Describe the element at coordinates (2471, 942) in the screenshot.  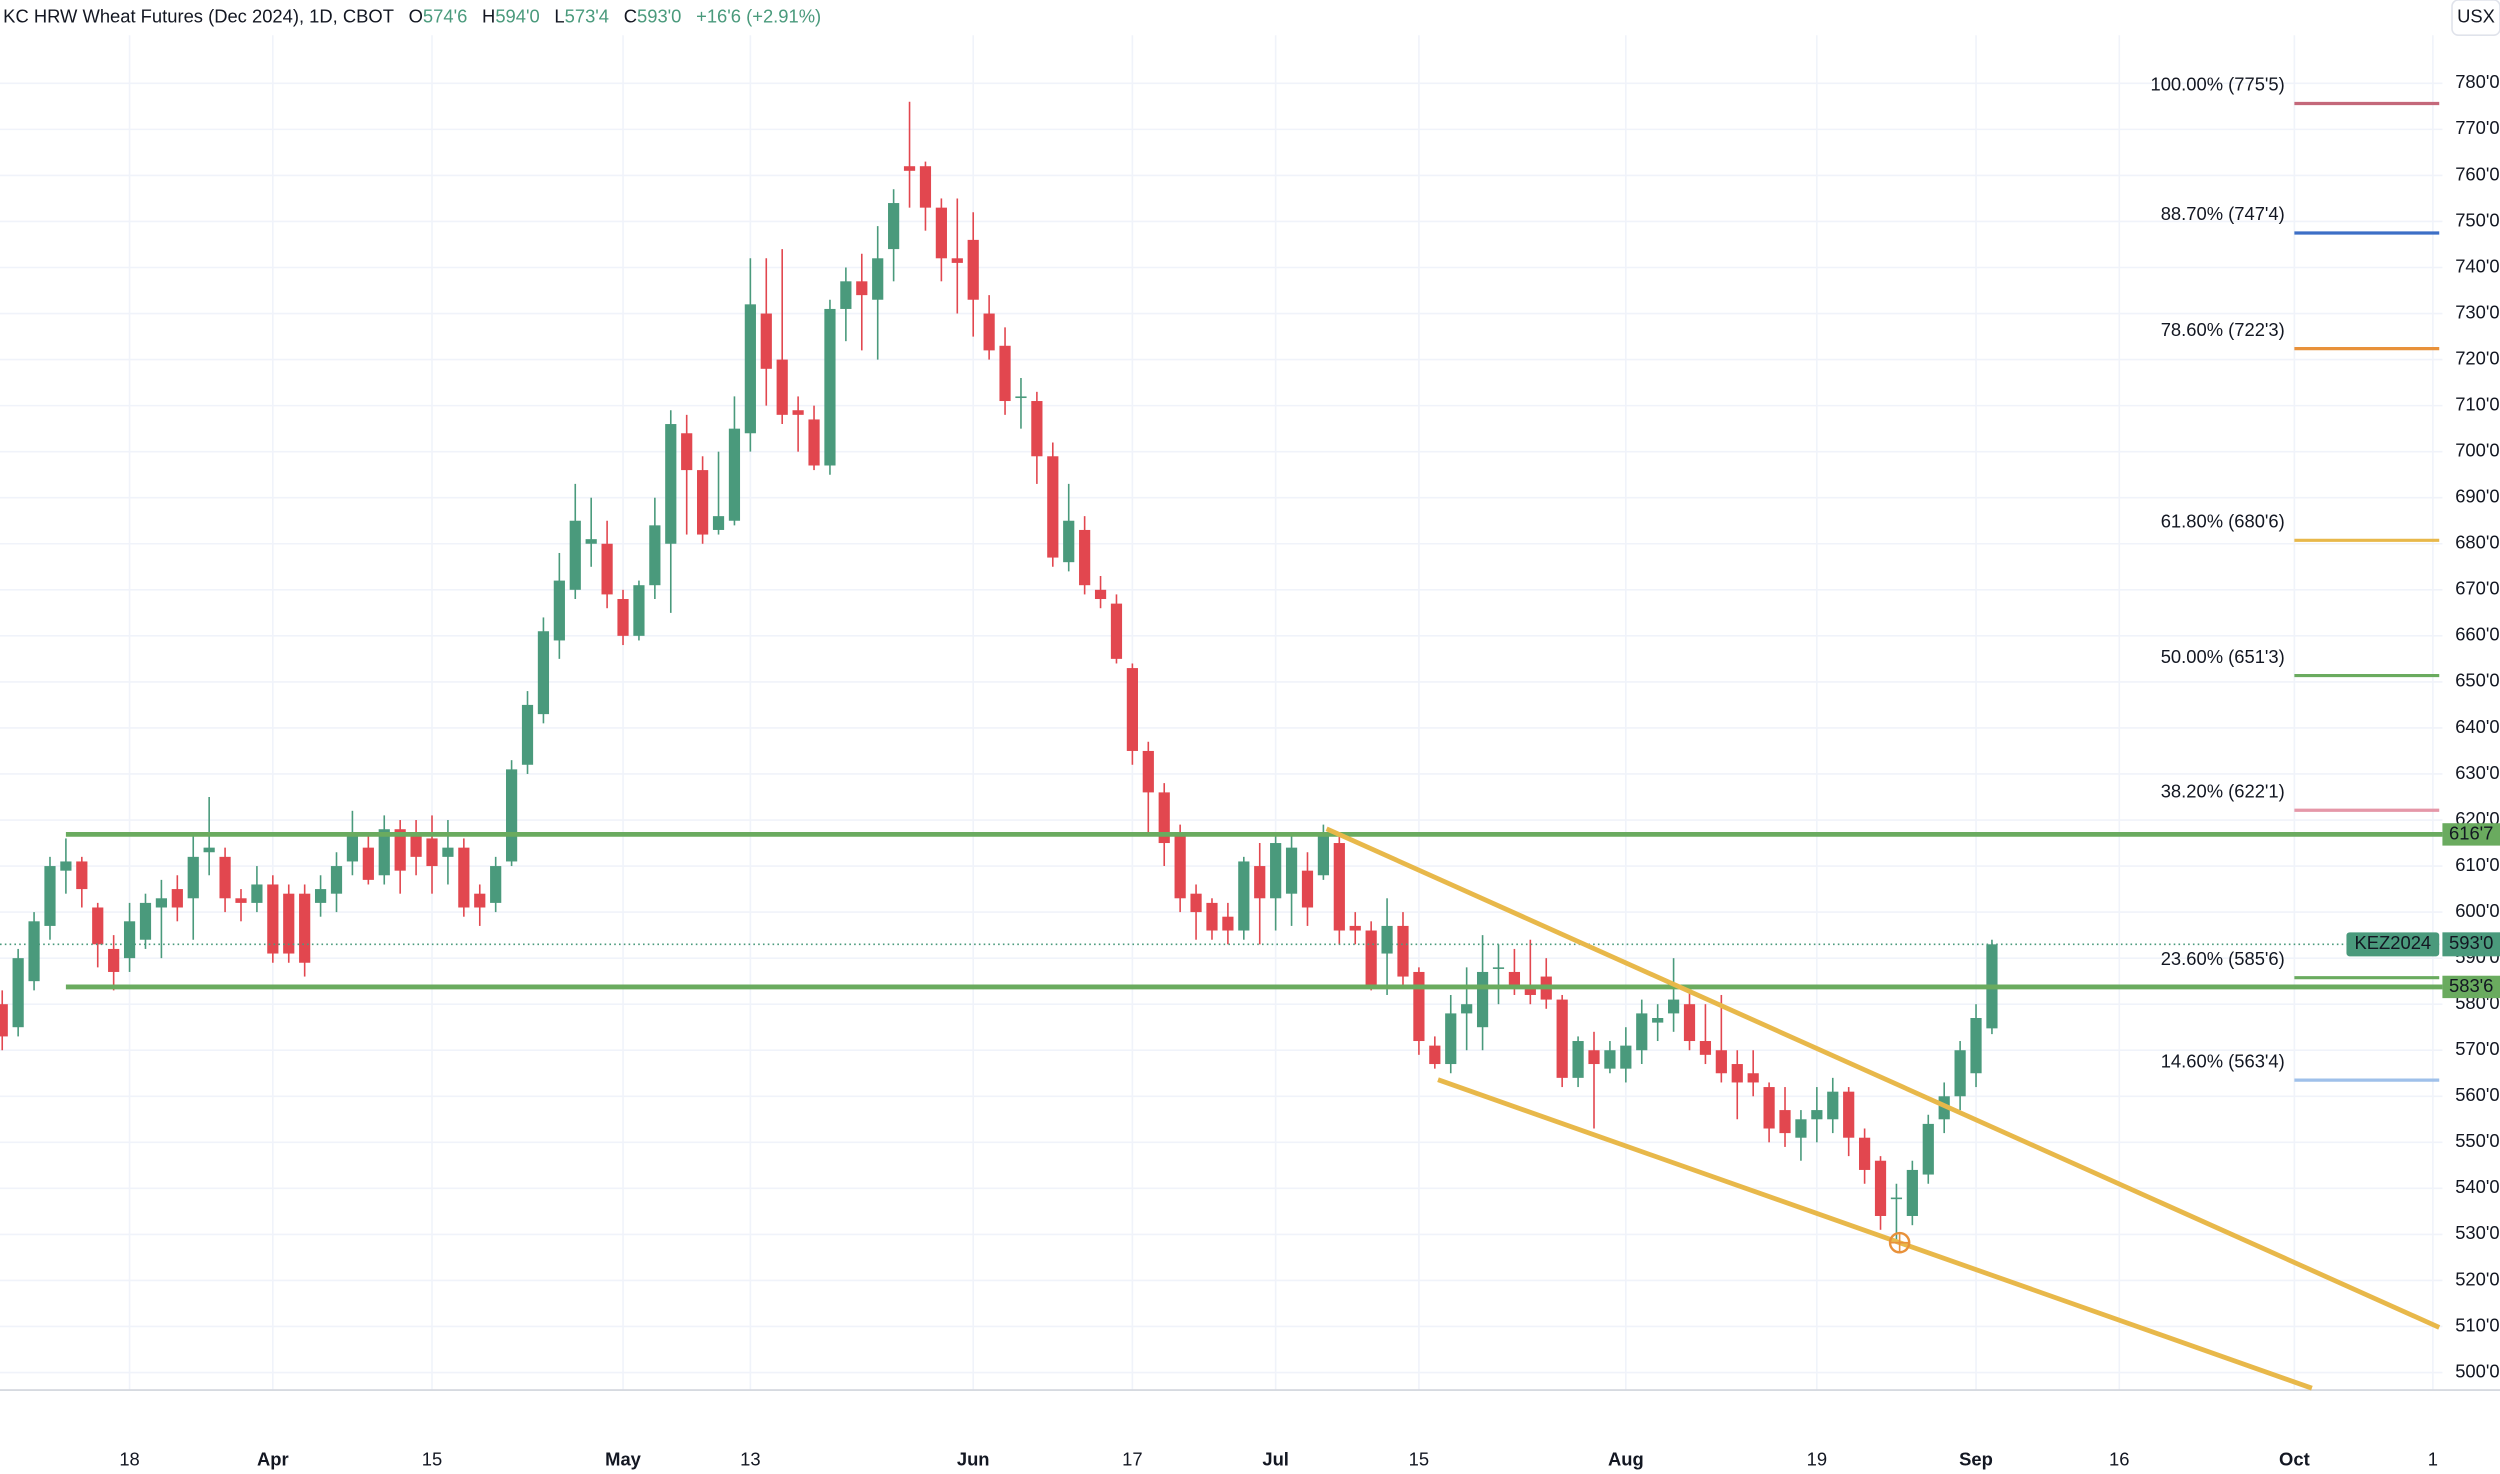
I see `current-price-label: 593'0` at that location.